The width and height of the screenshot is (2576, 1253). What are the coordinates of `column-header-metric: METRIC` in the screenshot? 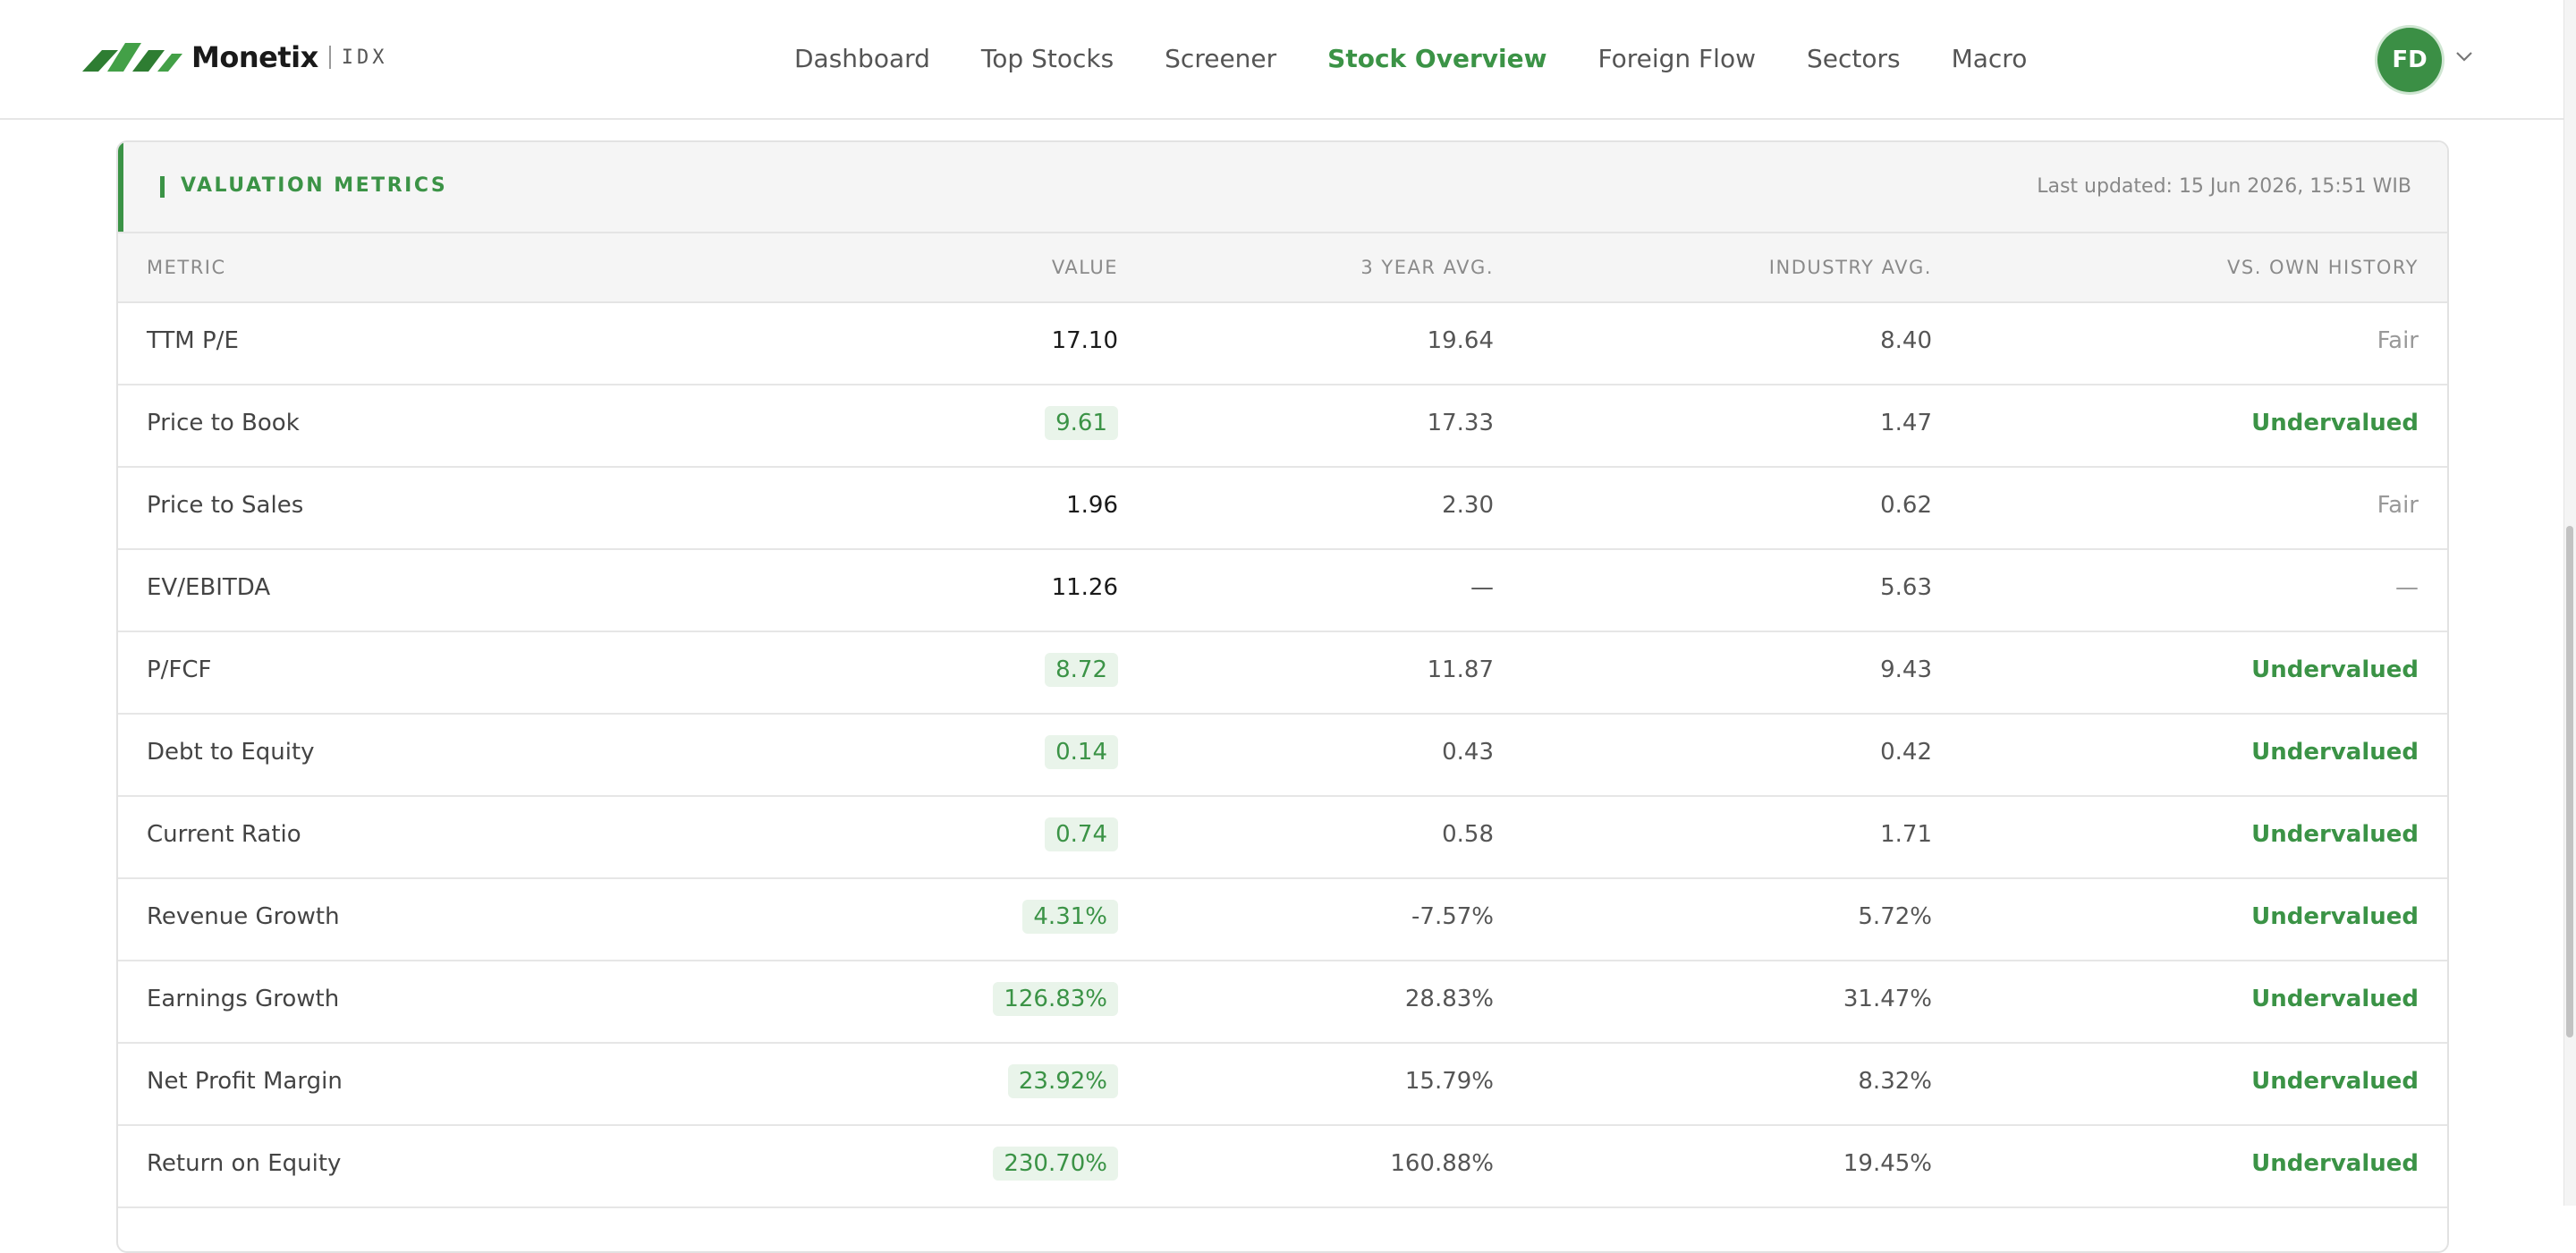 It's located at (186, 267).